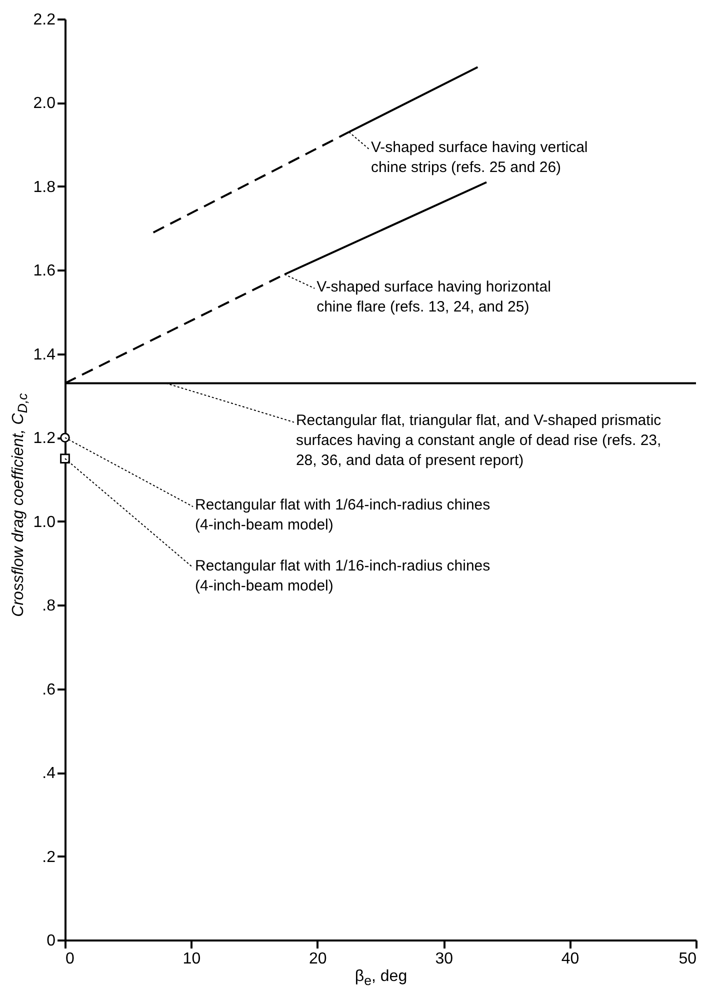  I want to click on y-tick-label: 0, so click(51, 941).